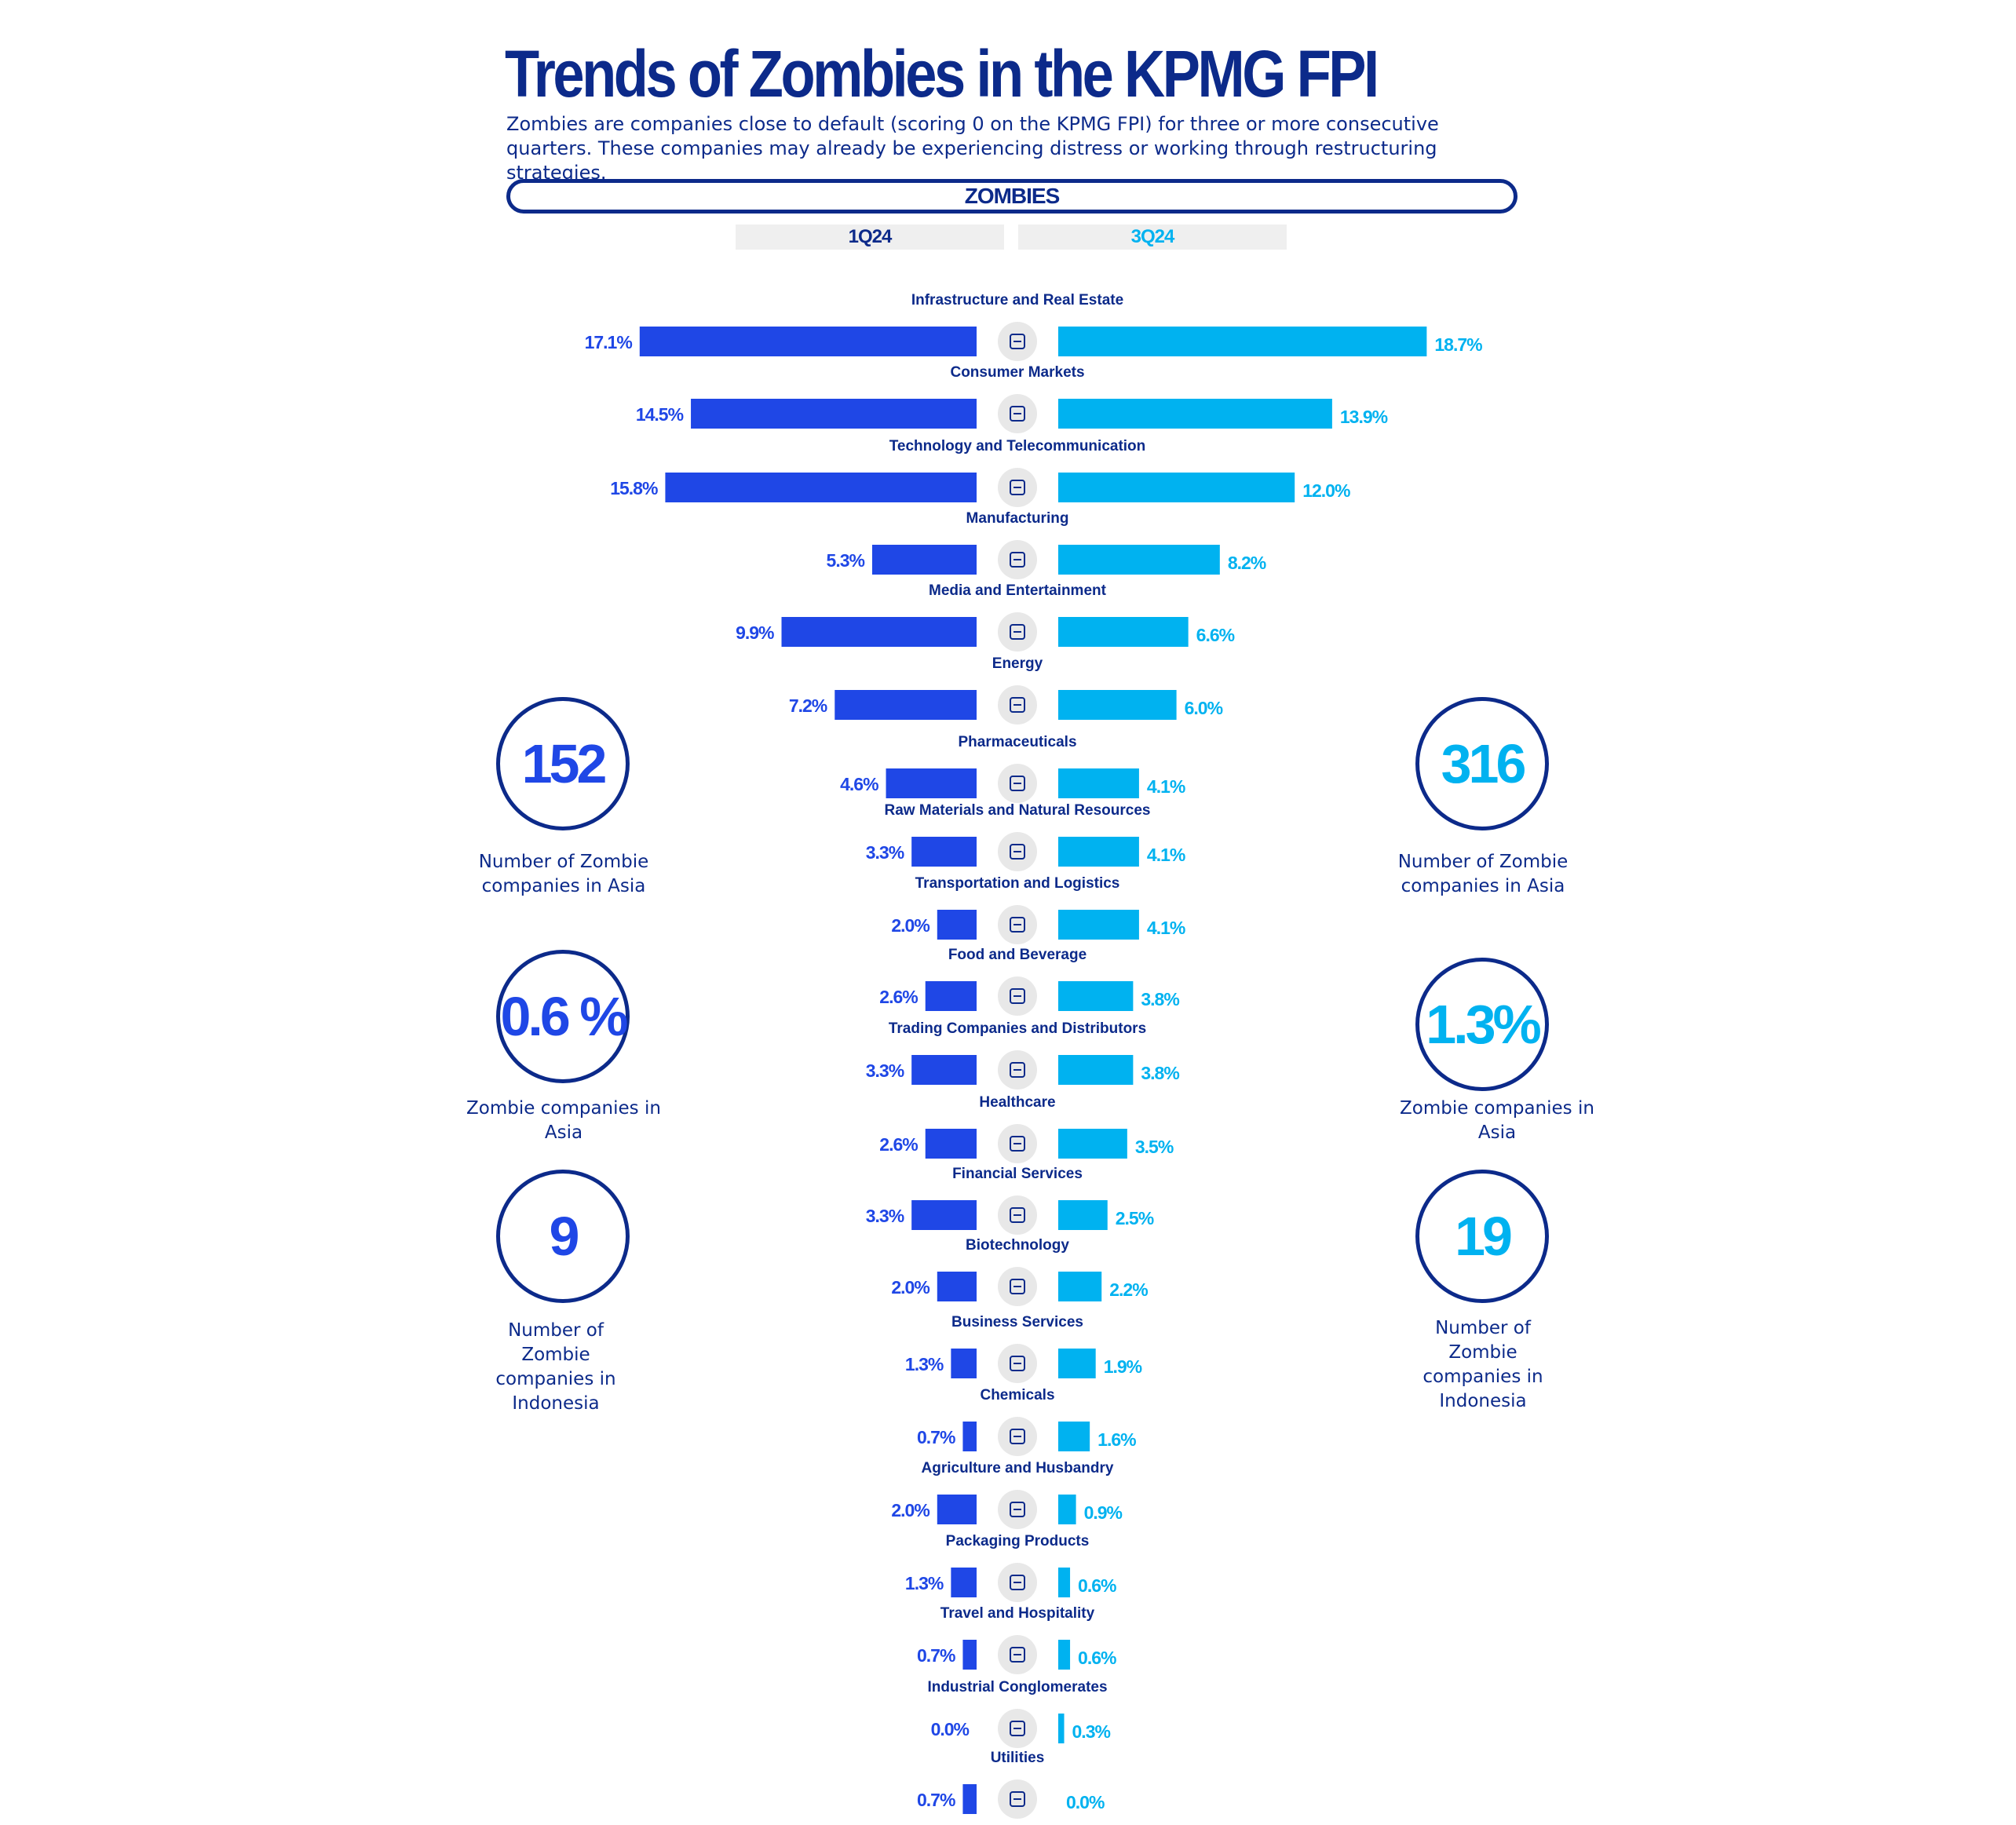 This screenshot has width=2016, height=1825. Describe the element at coordinates (1103, 1512) in the screenshot. I see `value-label-3q24: 0.9%` at that location.